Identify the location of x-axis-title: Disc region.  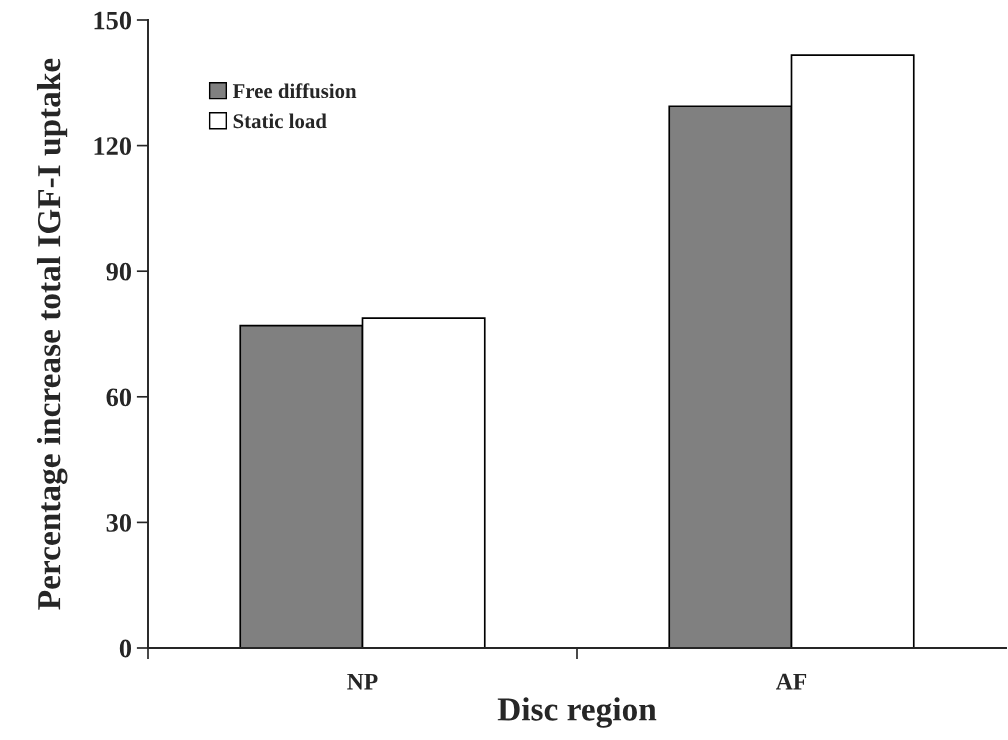
(577, 712).